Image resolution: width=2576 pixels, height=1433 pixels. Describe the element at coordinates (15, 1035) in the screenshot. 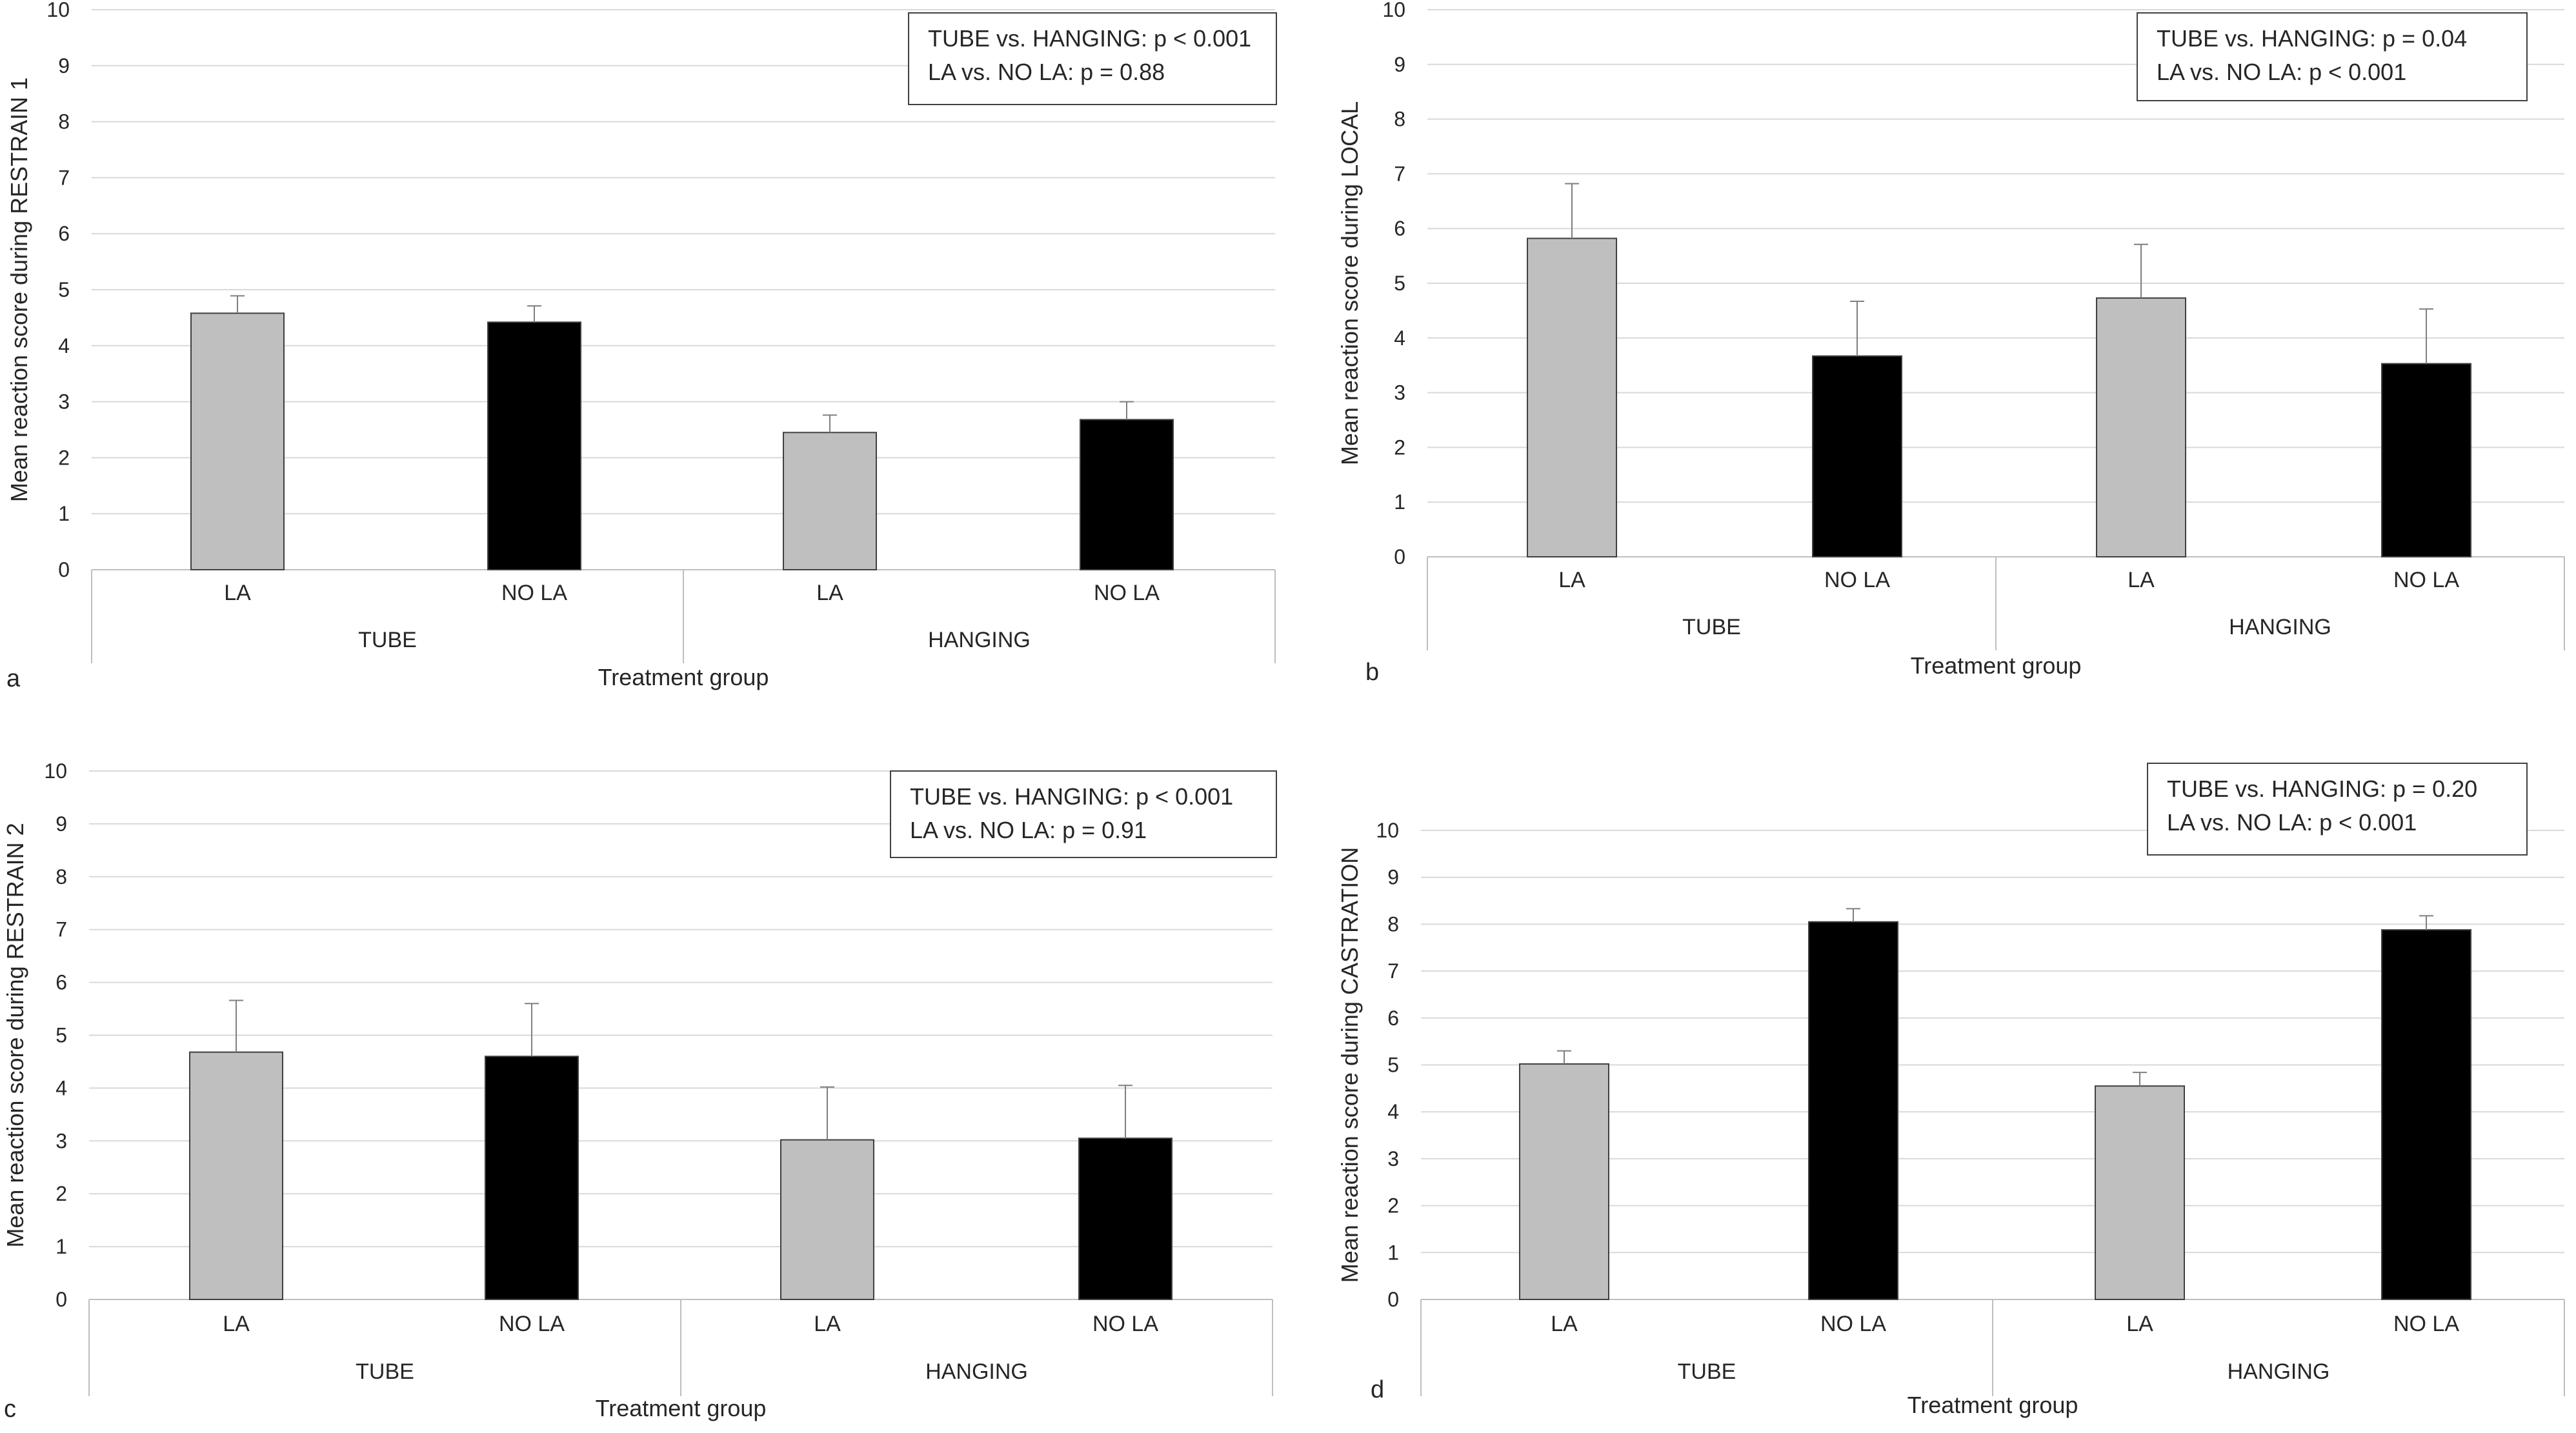

I see `y-axis-label: Mean reaction score during RESTRAIN 2` at that location.